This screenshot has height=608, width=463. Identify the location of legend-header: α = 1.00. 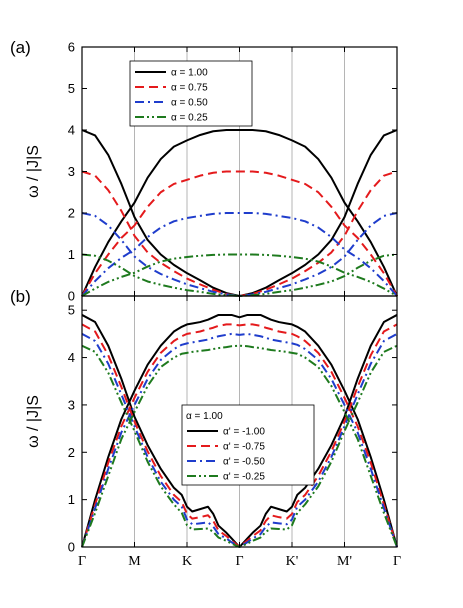
(204, 416).